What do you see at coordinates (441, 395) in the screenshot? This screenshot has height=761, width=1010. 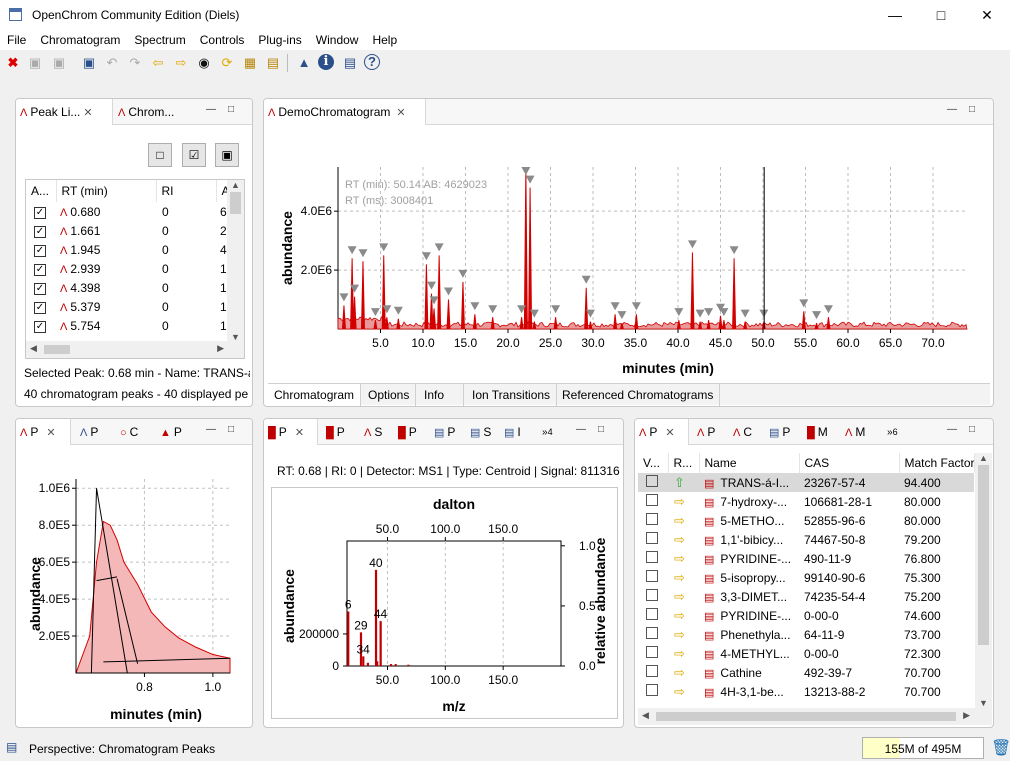 I see `tab-info: Info` at bounding box center [441, 395].